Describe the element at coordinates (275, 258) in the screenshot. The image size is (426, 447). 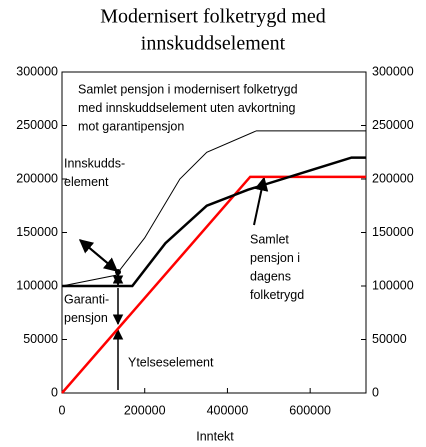
I see `annotation: pensjon i` at that location.